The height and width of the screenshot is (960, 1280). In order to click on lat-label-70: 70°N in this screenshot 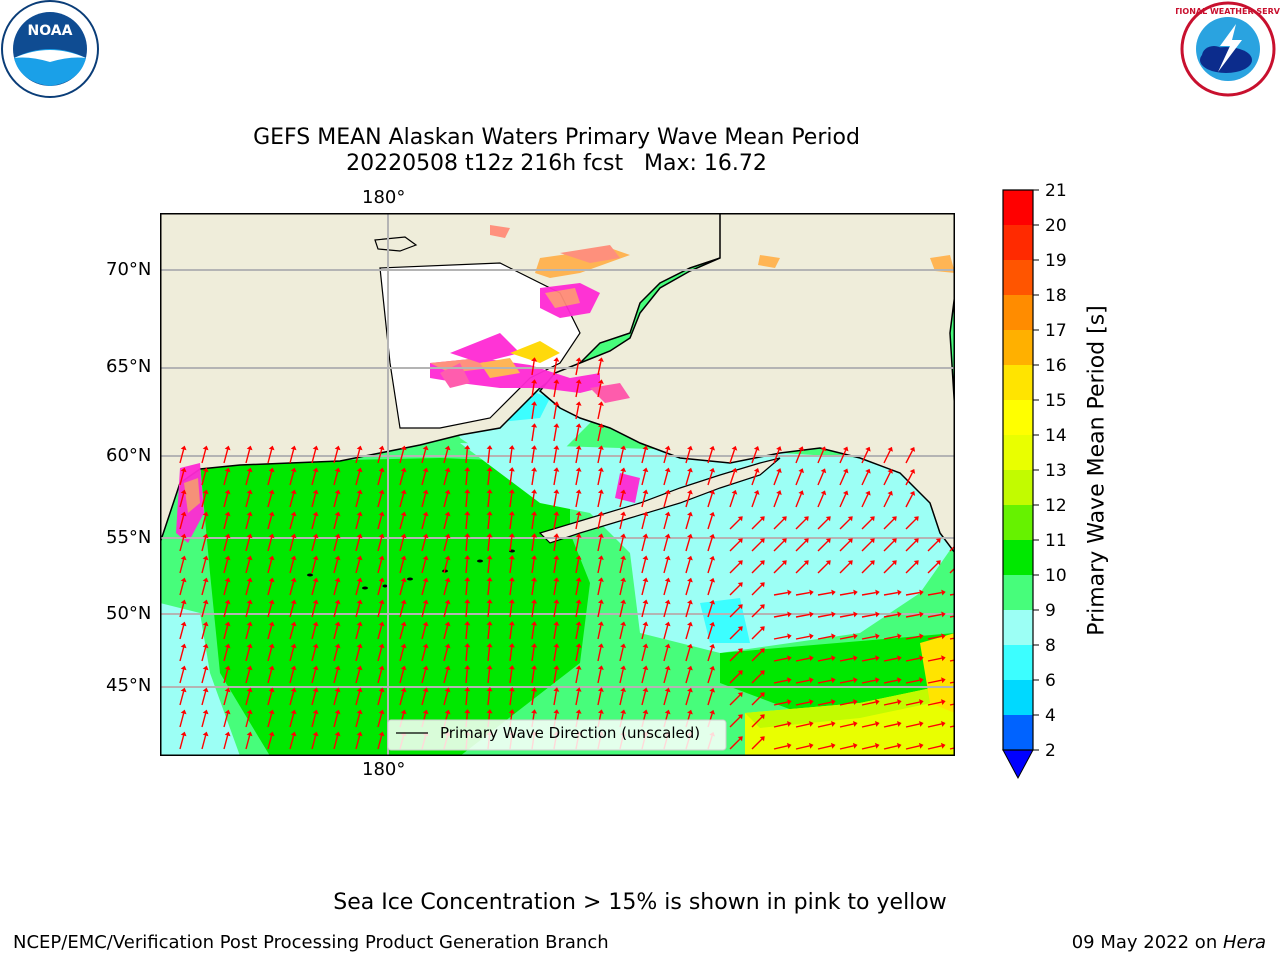, I will do `click(129, 269)`.